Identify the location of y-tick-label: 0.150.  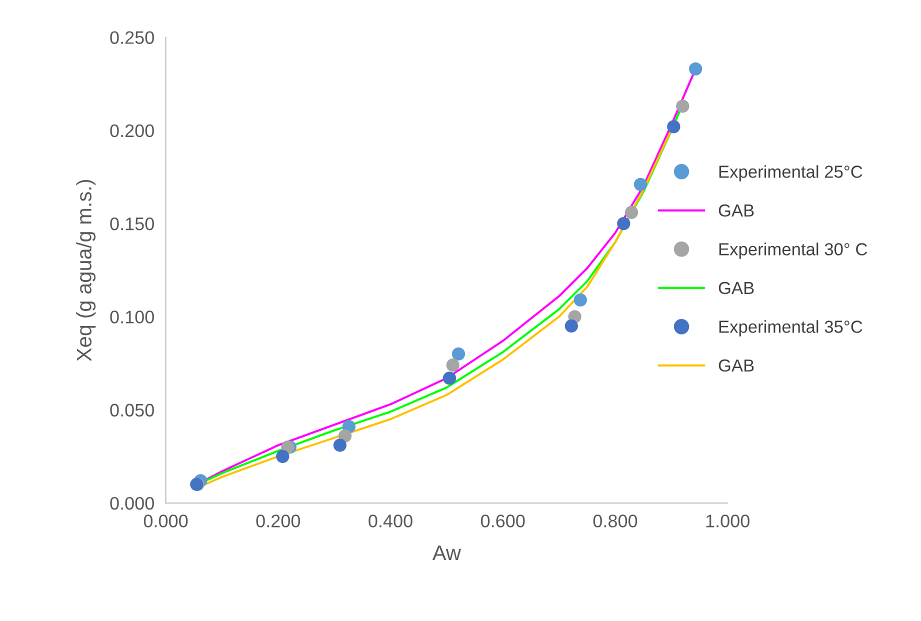
(132, 223).